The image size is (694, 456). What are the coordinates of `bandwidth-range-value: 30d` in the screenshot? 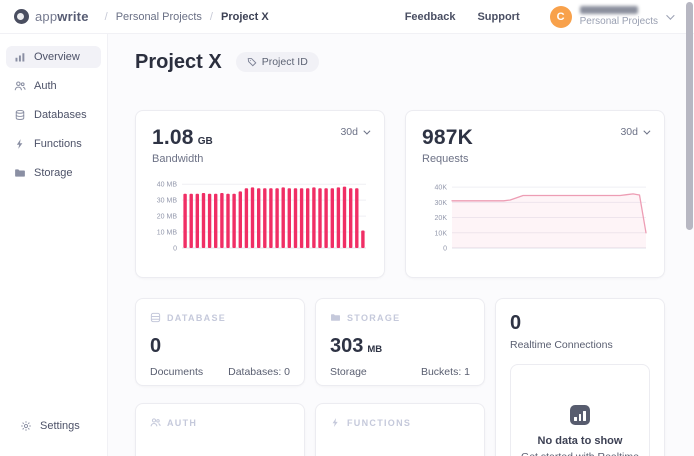 It's located at (349, 132).